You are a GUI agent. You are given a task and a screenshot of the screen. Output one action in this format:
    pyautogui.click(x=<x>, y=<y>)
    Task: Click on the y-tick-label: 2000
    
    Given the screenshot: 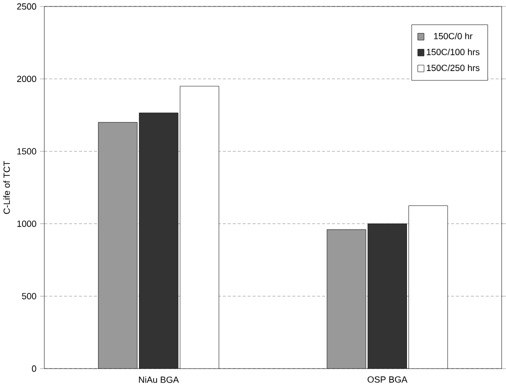 What is the action you would take?
    pyautogui.click(x=26, y=79)
    